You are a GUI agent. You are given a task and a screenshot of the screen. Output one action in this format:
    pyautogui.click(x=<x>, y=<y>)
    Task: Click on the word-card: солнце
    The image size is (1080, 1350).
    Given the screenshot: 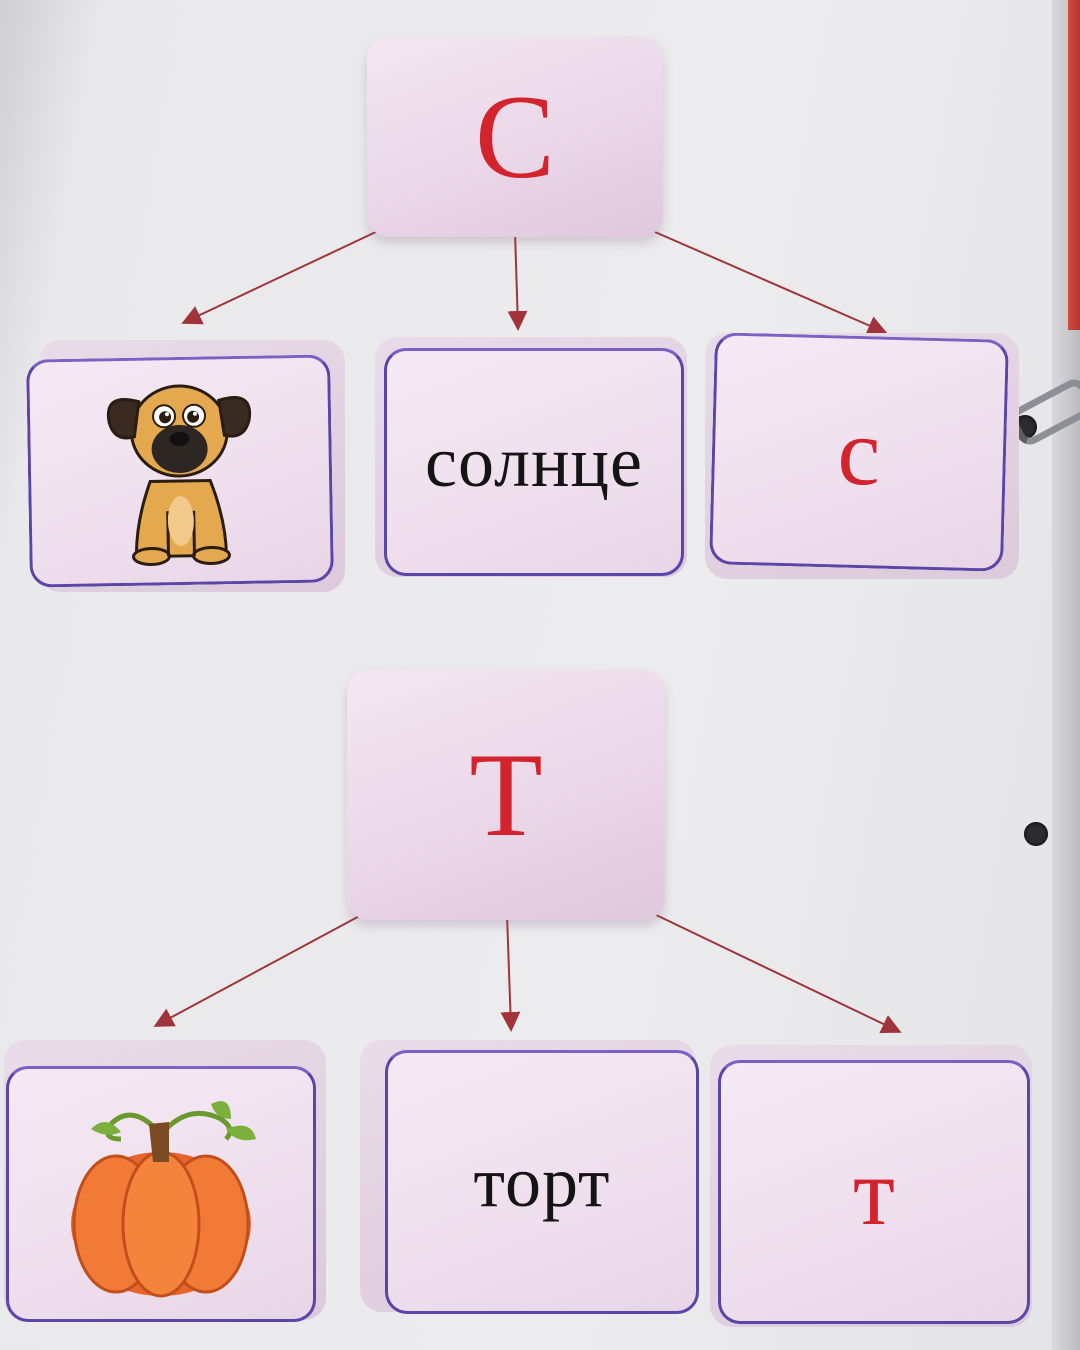 What is the action you would take?
    pyautogui.click(x=534, y=462)
    